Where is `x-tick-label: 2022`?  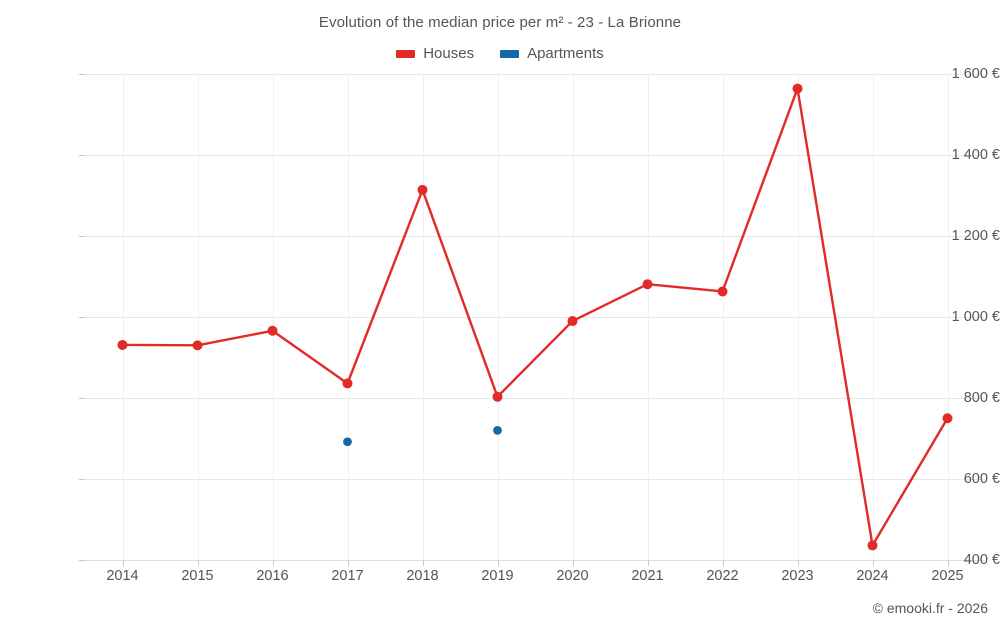
x-tick-label: 2022 is located at coordinates (722, 576).